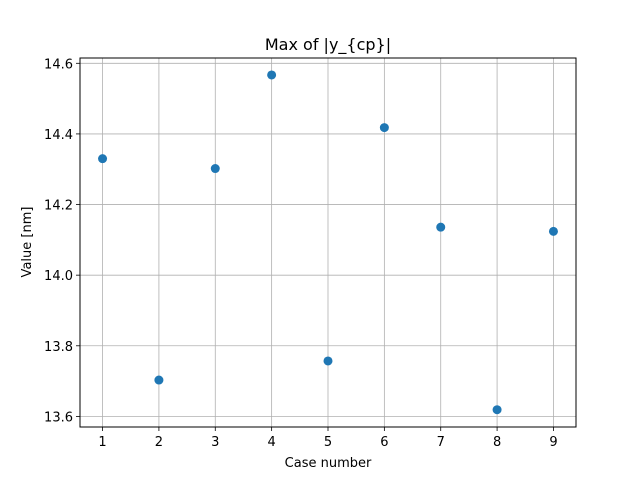 Image resolution: width=640 pixels, height=480 pixels. What do you see at coordinates (384, 442) in the screenshot?
I see `x-tick-label: 6` at bounding box center [384, 442].